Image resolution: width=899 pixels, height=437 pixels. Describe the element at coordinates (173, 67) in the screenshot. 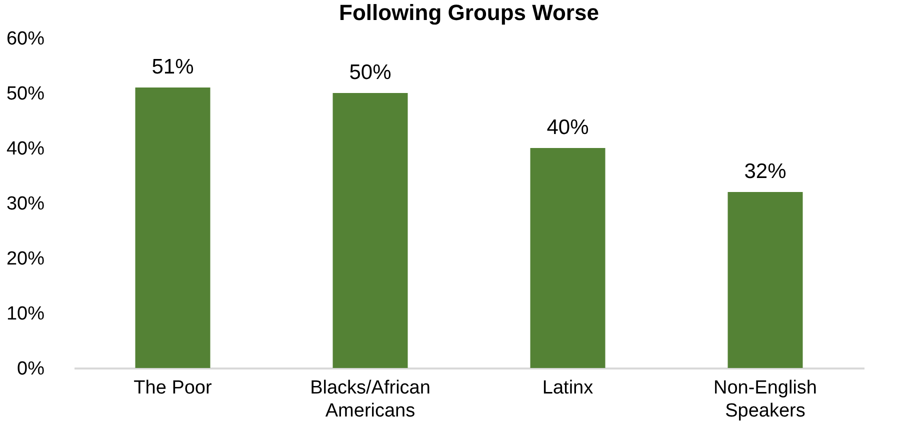

I see `data-label: 51%` at that location.